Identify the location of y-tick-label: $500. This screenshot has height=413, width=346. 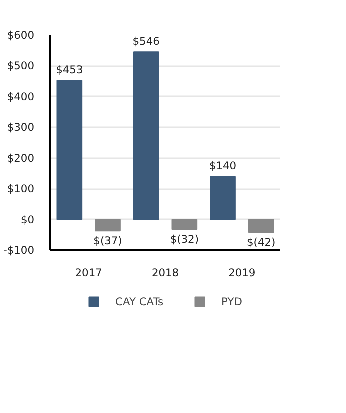
(21, 66).